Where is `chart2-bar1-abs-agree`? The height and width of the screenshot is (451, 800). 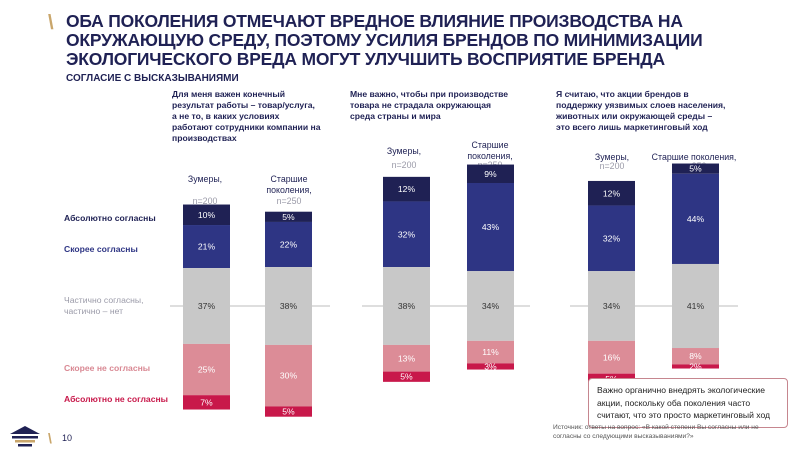 chart2-bar1-abs-agree is located at coordinates (406, 189).